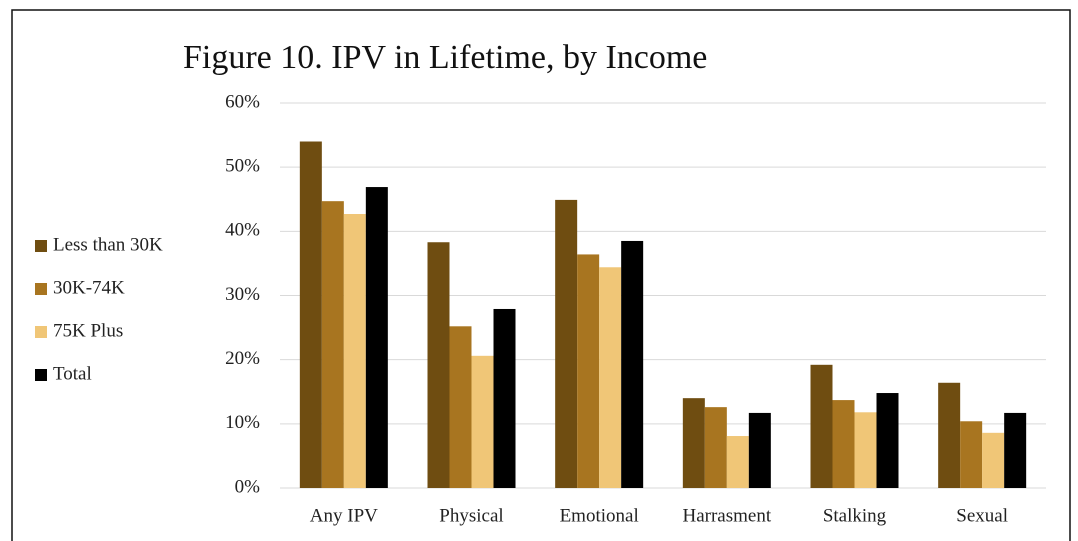  What do you see at coordinates (242, 422) in the screenshot?
I see `y-tick-label: 10%` at bounding box center [242, 422].